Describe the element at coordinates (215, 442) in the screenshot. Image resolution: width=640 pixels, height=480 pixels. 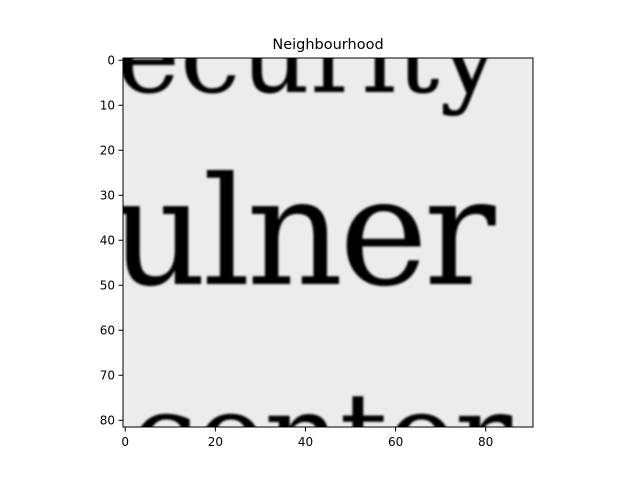
I see `x-tick-label: 20` at that location.